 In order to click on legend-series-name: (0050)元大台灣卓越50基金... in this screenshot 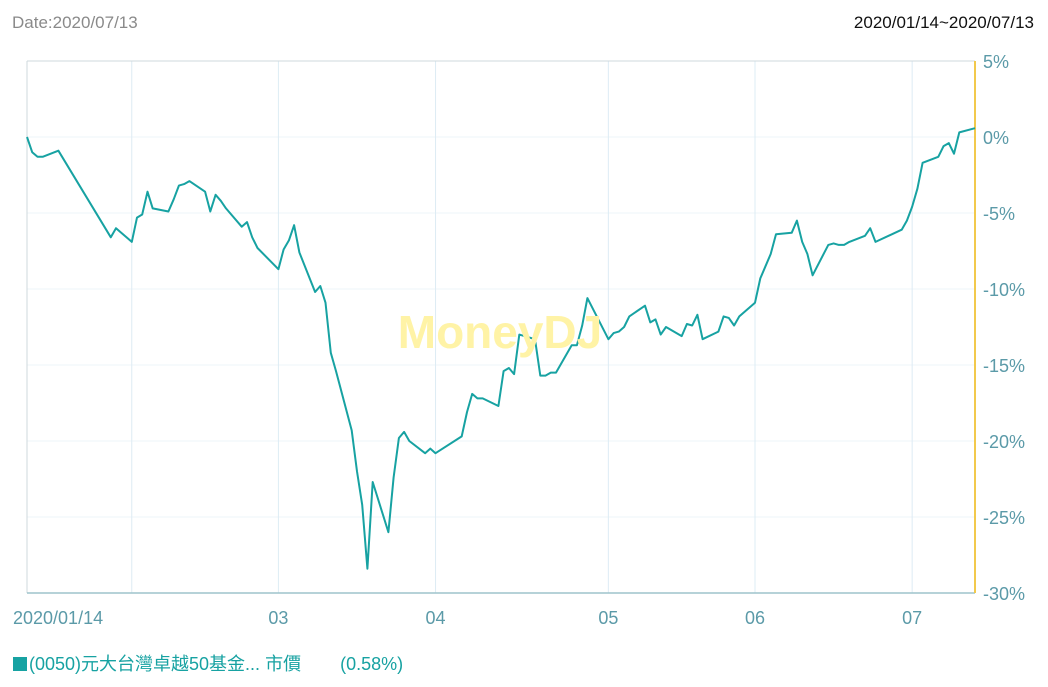, I will do `click(145, 664)`.